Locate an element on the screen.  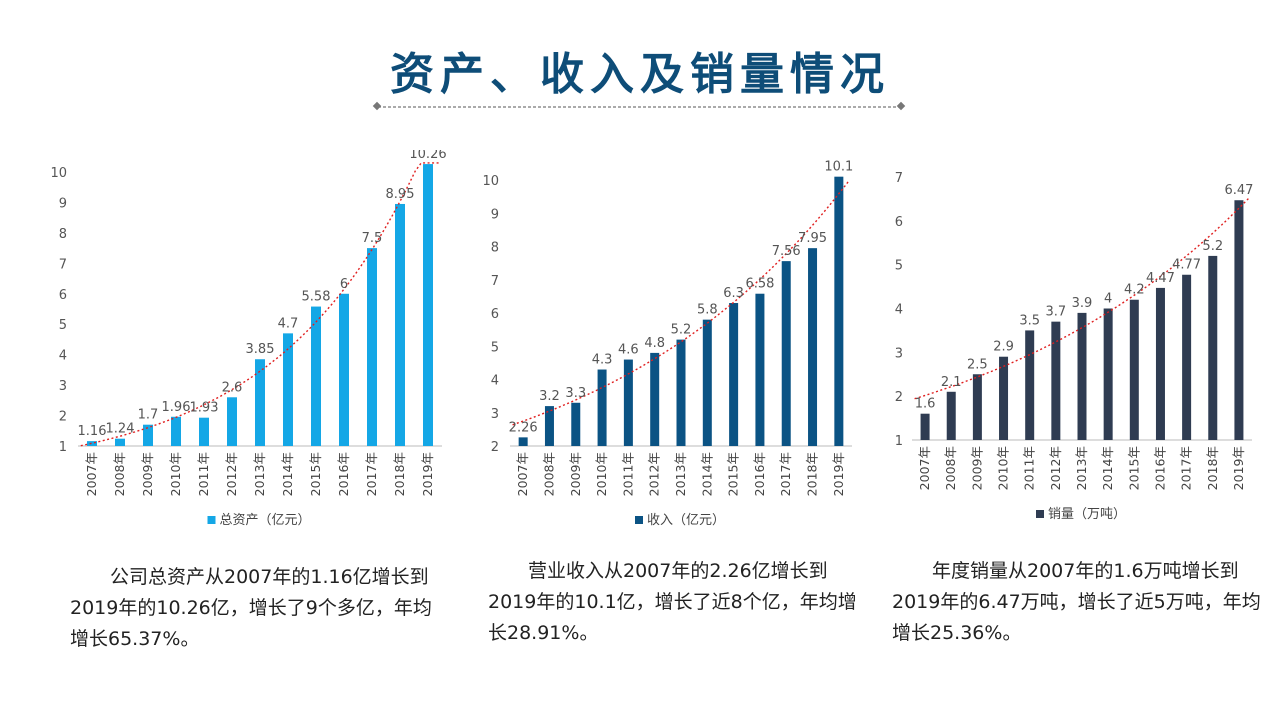
assets-ytick-label: 8 is located at coordinates (63, 234).